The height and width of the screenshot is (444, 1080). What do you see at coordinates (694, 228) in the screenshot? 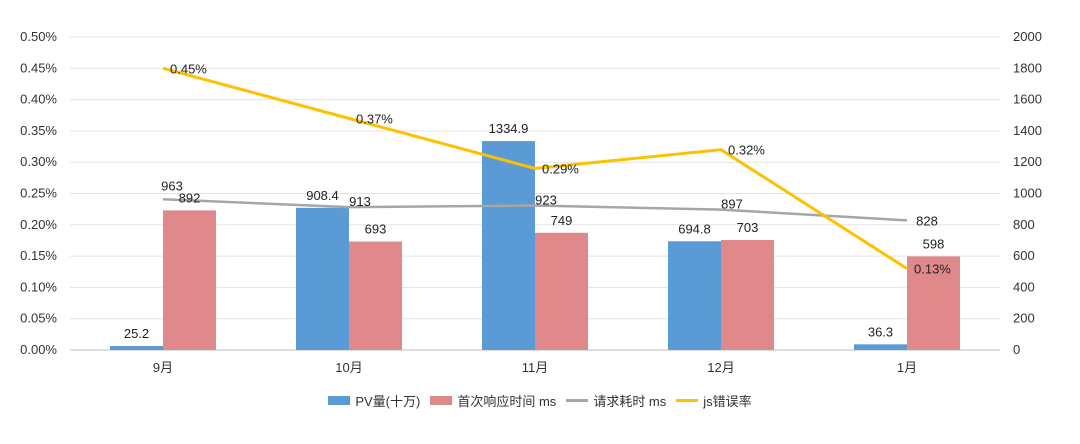
I see `data-label-pv: 694.8` at bounding box center [694, 228].